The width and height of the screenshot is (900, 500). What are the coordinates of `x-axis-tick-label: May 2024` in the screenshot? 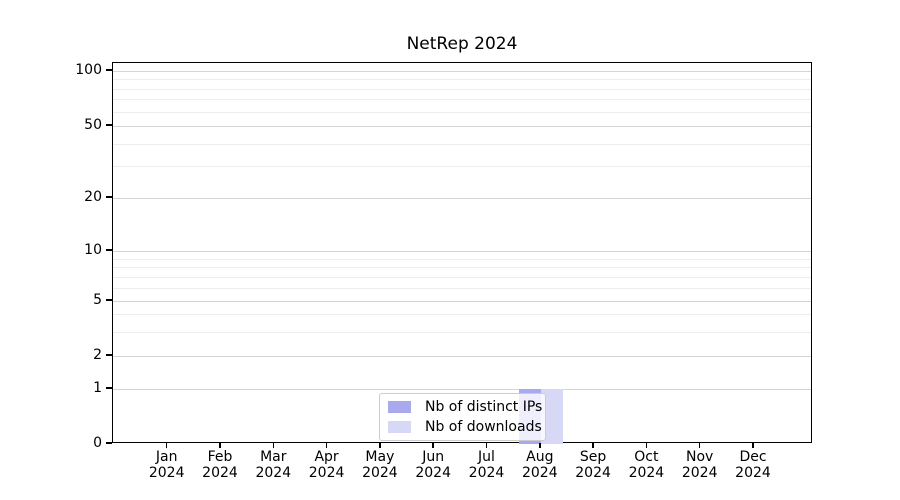 It's located at (380, 465).